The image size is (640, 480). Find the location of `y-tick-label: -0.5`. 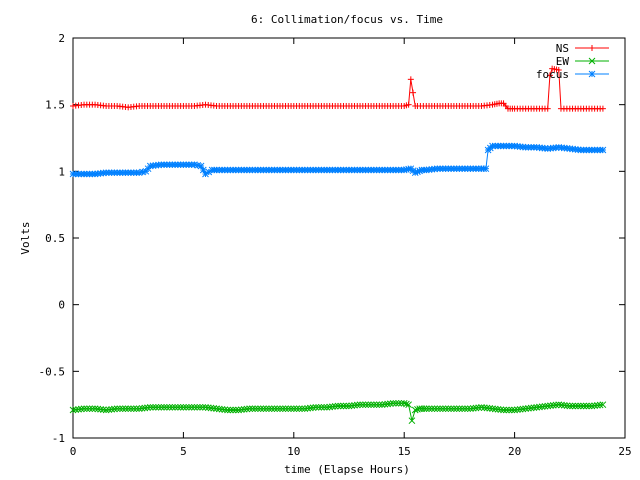

y-tick-label: -0.5 is located at coordinates (52, 371).